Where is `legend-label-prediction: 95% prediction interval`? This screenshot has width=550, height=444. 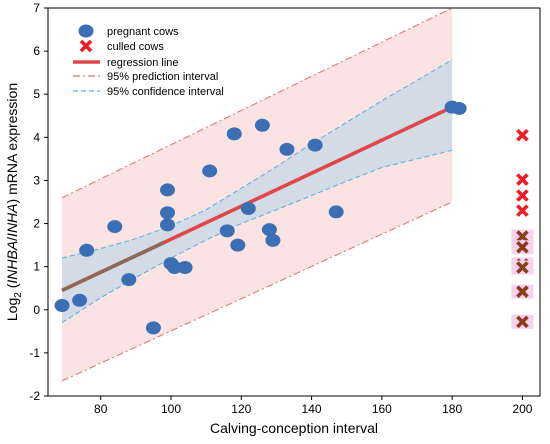 legend-label-prediction: 95% prediction interval is located at coordinates (162, 77).